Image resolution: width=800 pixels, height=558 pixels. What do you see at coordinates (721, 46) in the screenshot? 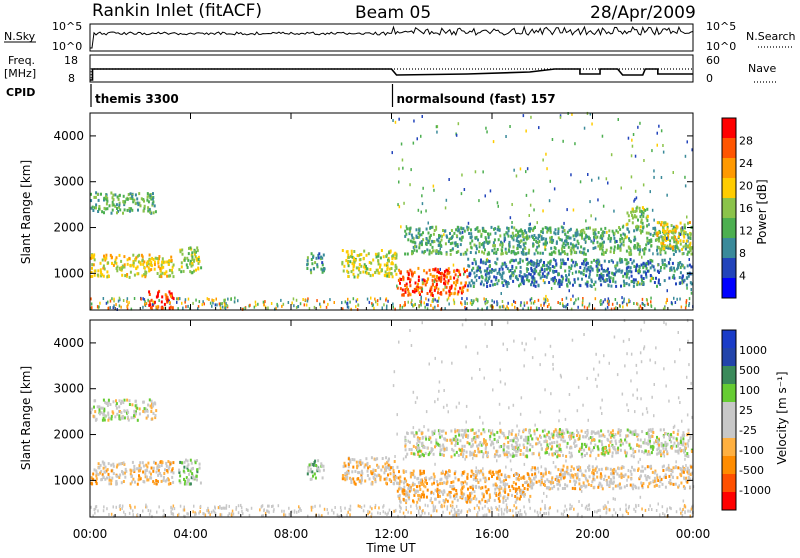
I see `nsearch-tick-low: 10^0` at bounding box center [721, 46].